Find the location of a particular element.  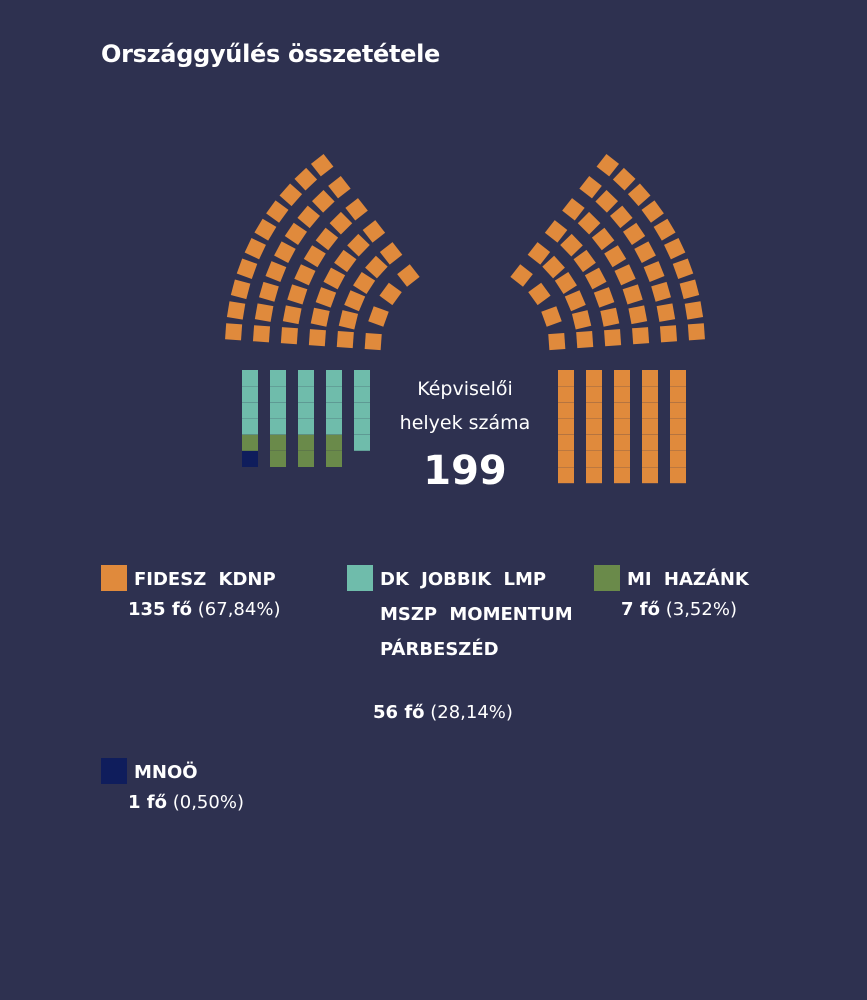

legend-label-fidesz: FIDESZ KDNP is located at coordinates (205, 579).